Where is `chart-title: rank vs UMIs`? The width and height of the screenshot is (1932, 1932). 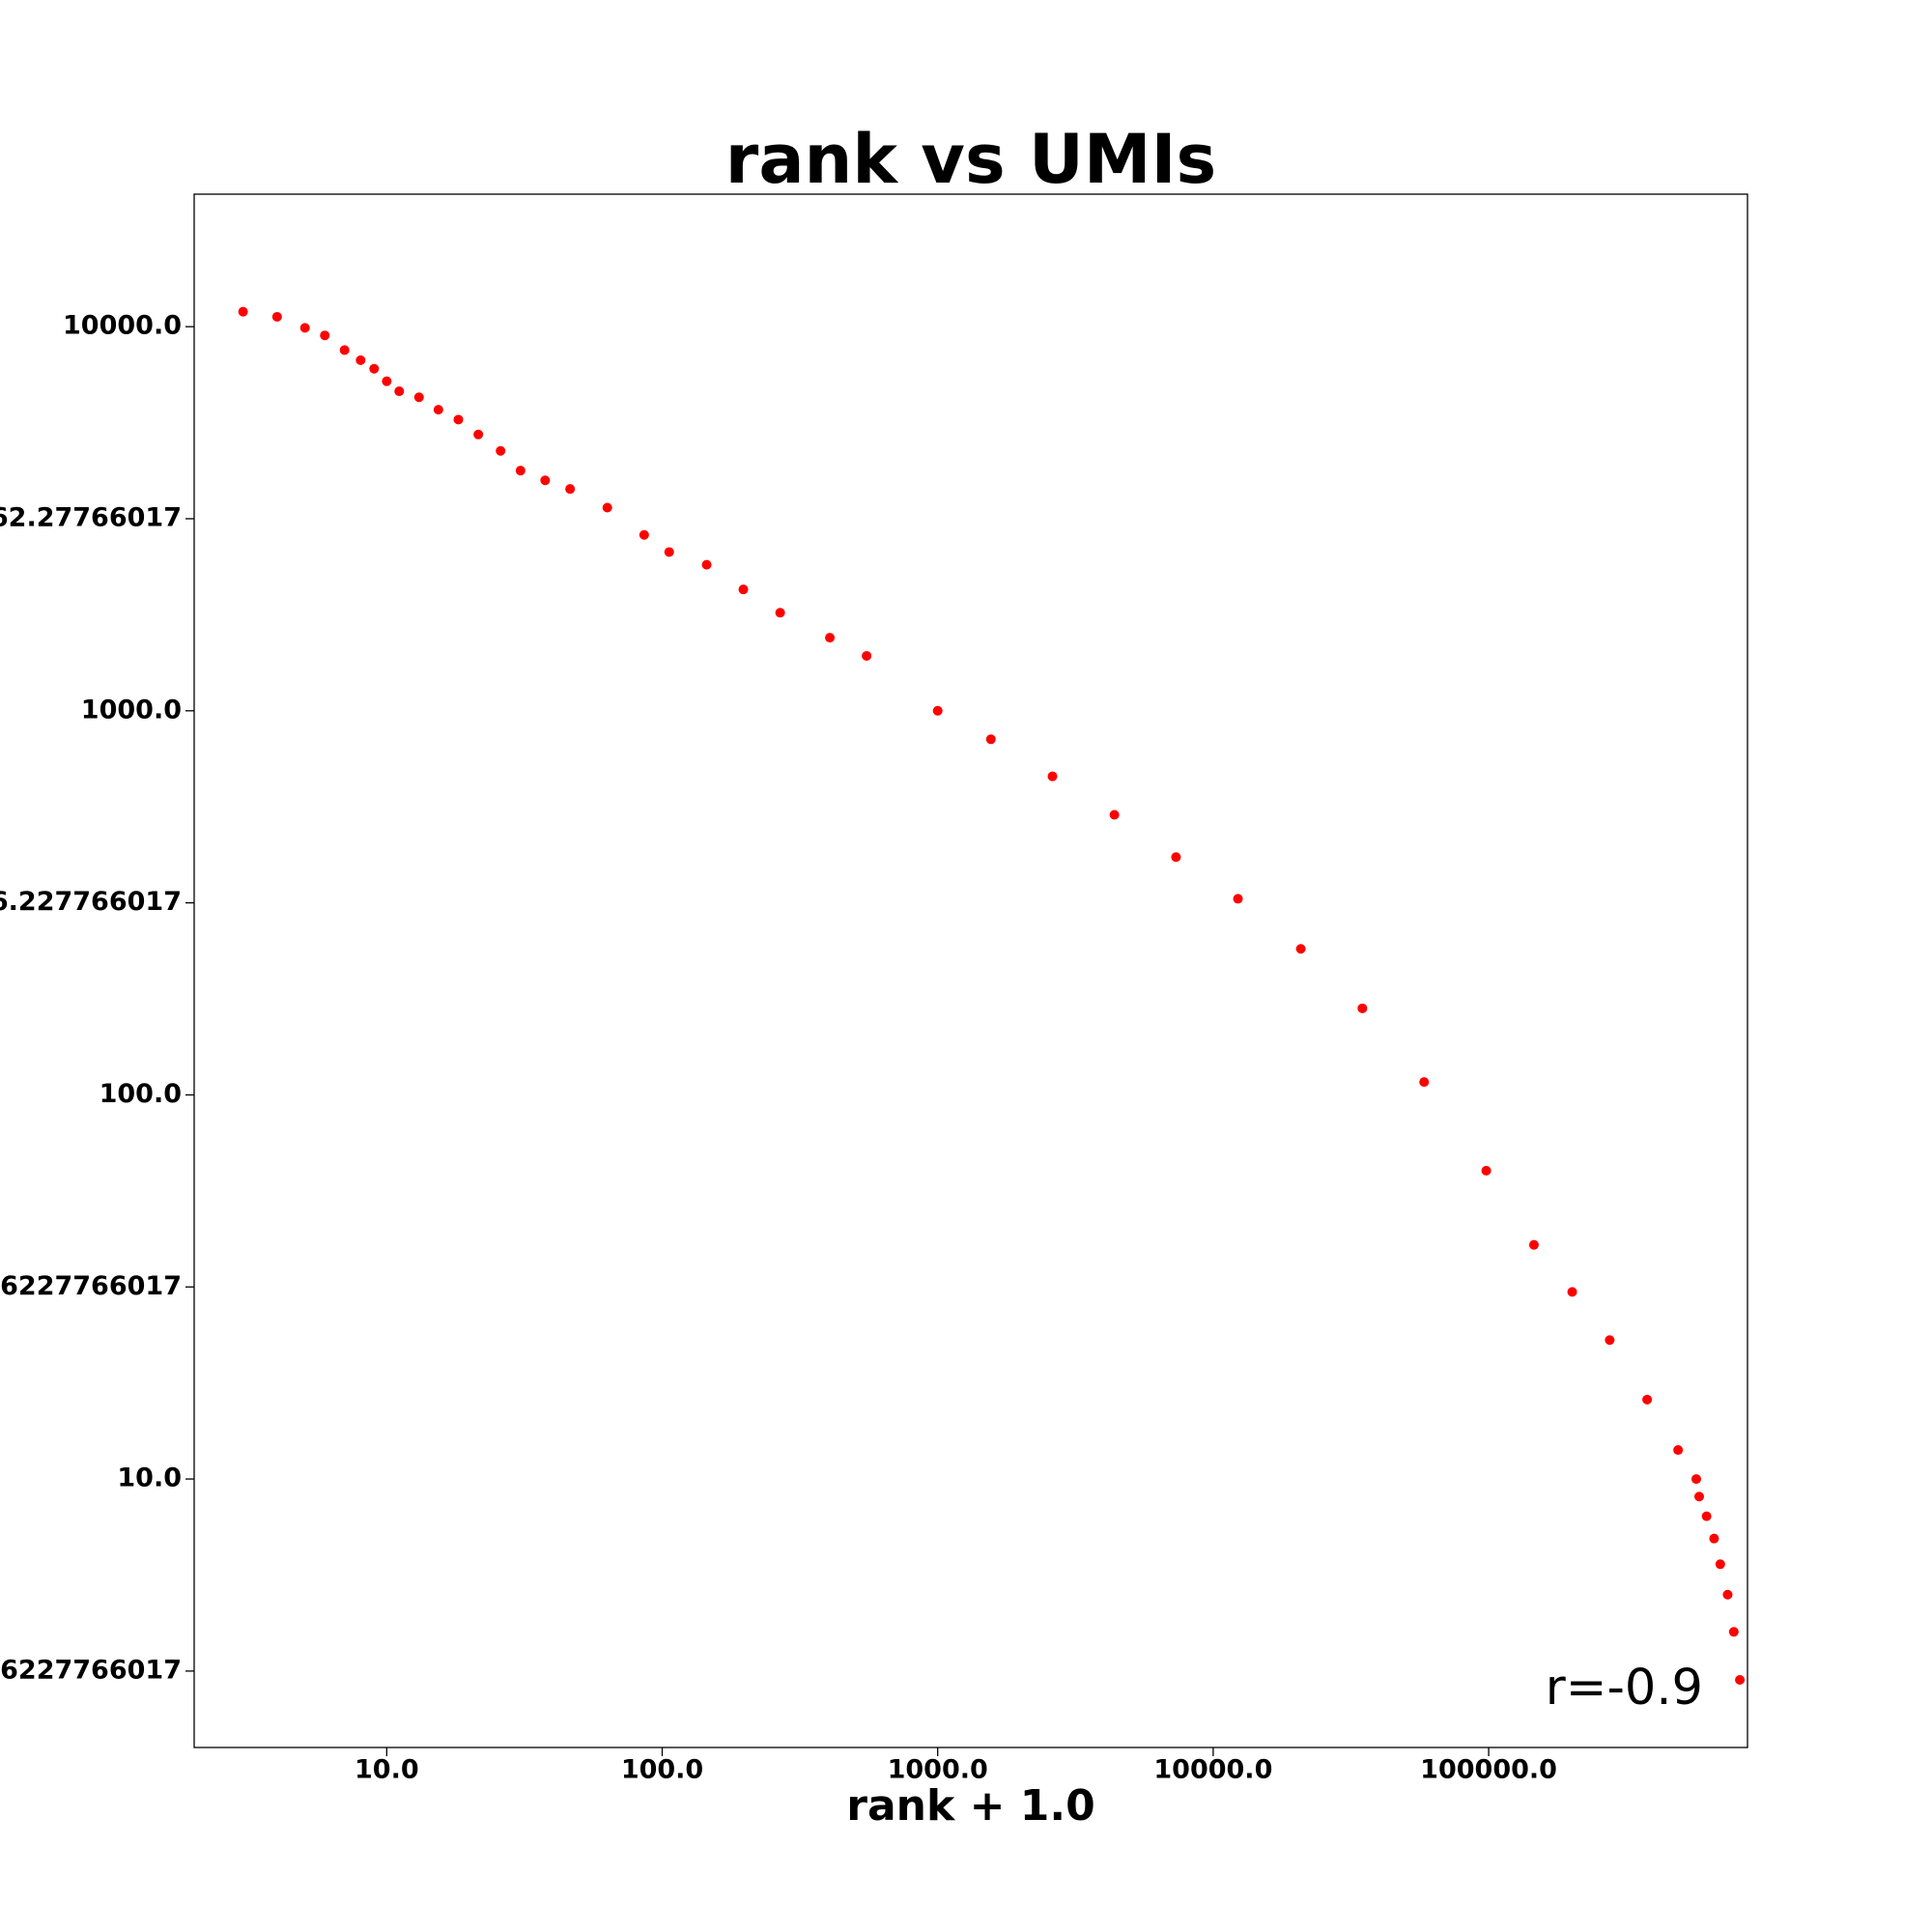 chart-title: rank vs UMIs is located at coordinates (970, 159).